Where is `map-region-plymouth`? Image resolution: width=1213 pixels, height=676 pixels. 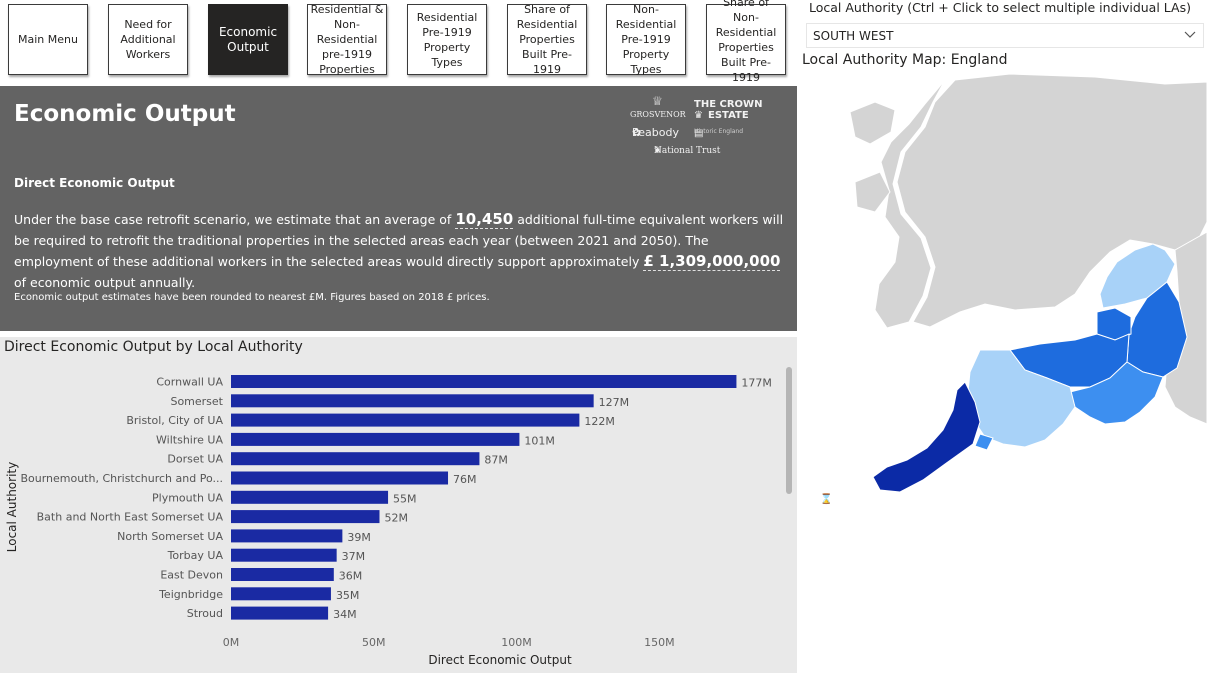
map-region-plymouth is located at coordinates (984, 442).